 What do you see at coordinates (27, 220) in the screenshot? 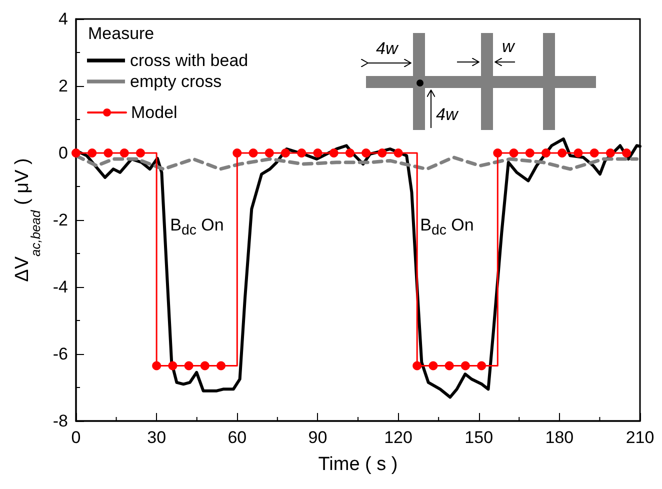
I see `y-axis-title: ΔVac,bead ( μV )` at bounding box center [27, 220].